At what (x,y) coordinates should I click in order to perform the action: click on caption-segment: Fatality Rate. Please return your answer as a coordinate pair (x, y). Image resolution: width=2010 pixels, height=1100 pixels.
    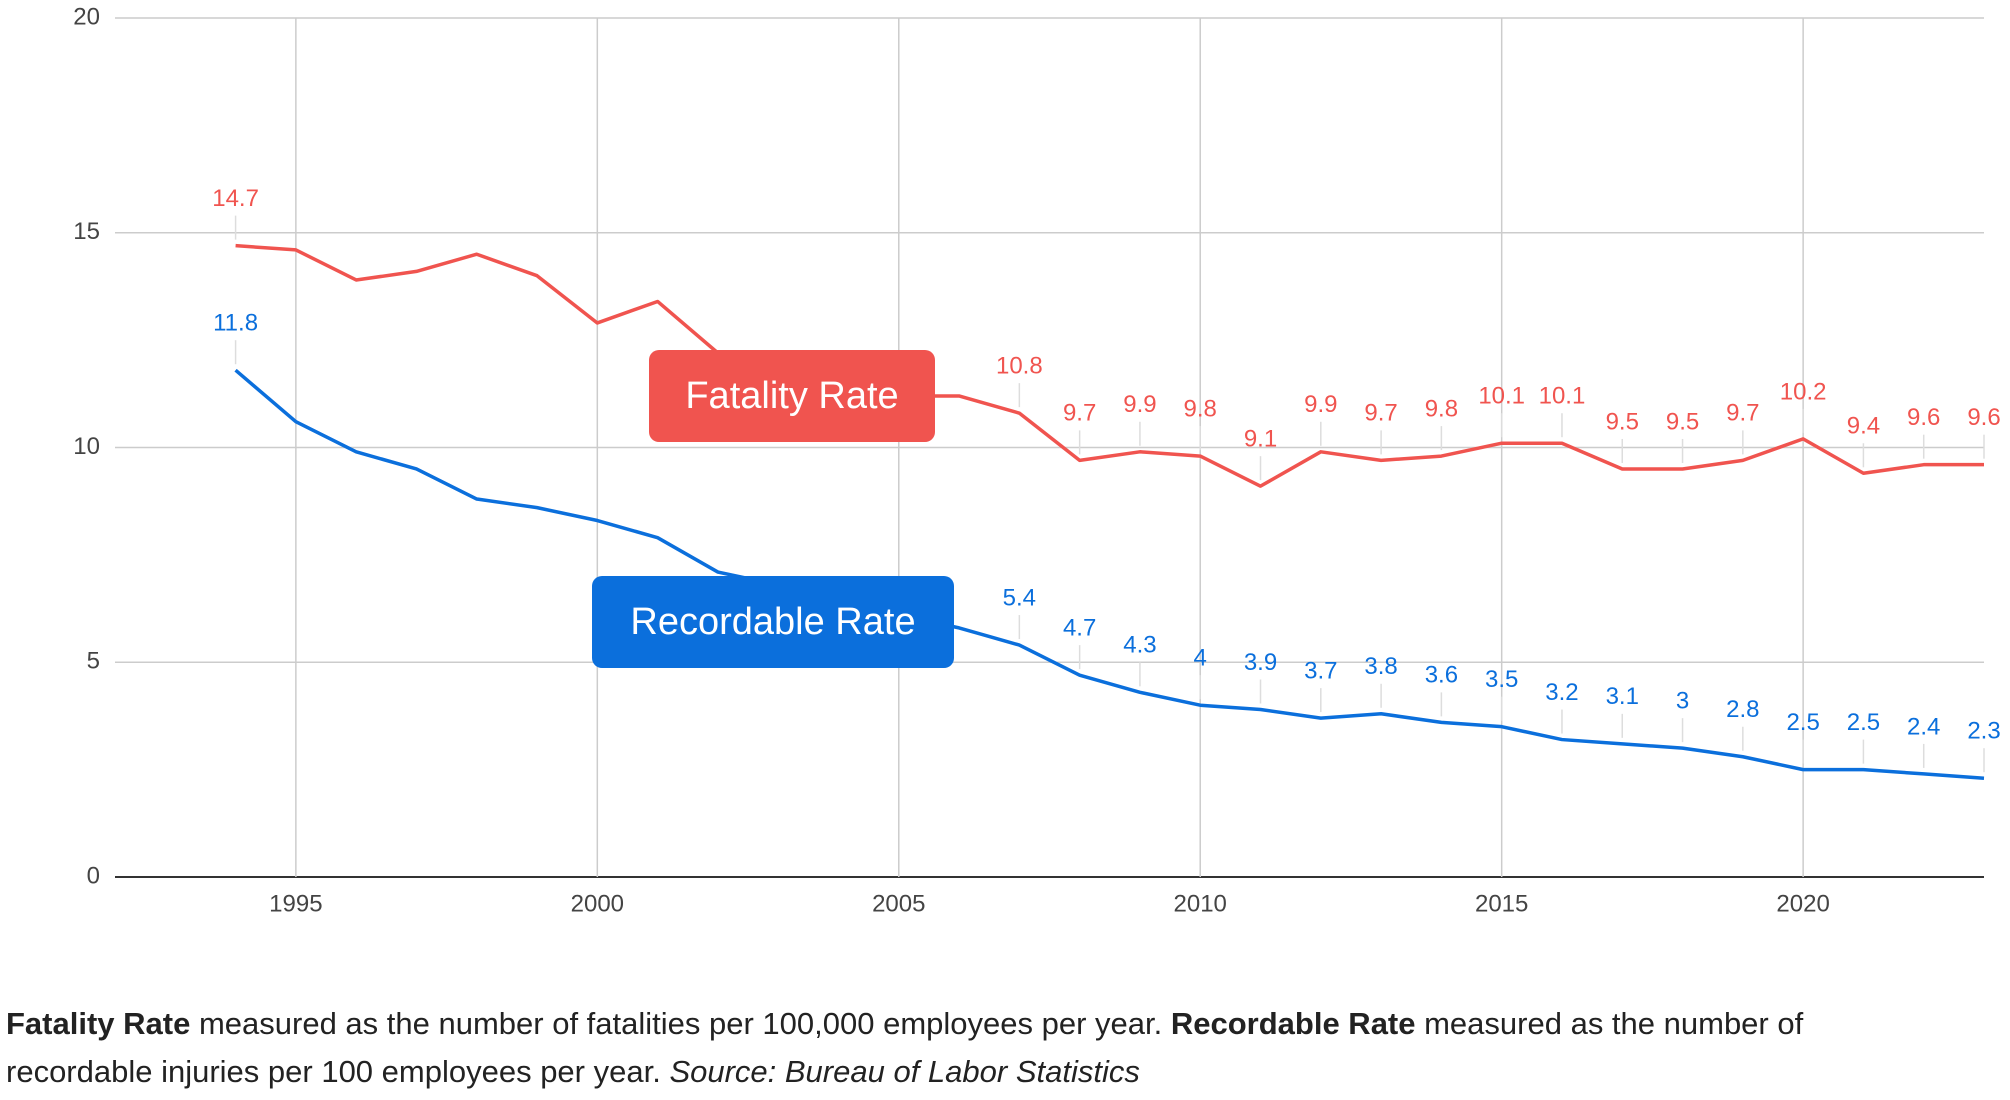
    Looking at the image, I should click on (98, 1023).